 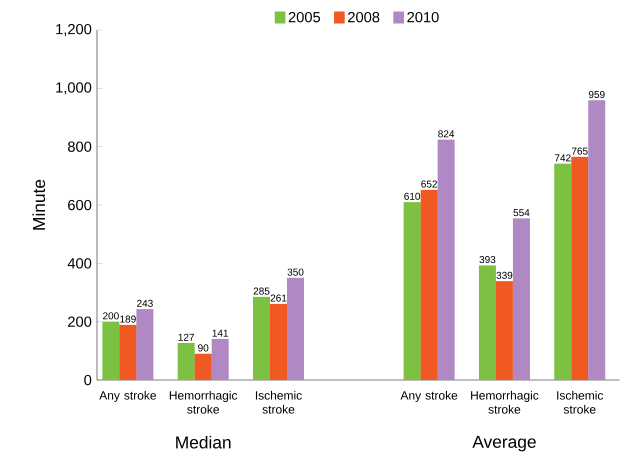 What do you see at coordinates (80, 263) in the screenshot?
I see `y-tick-label: 400` at bounding box center [80, 263].